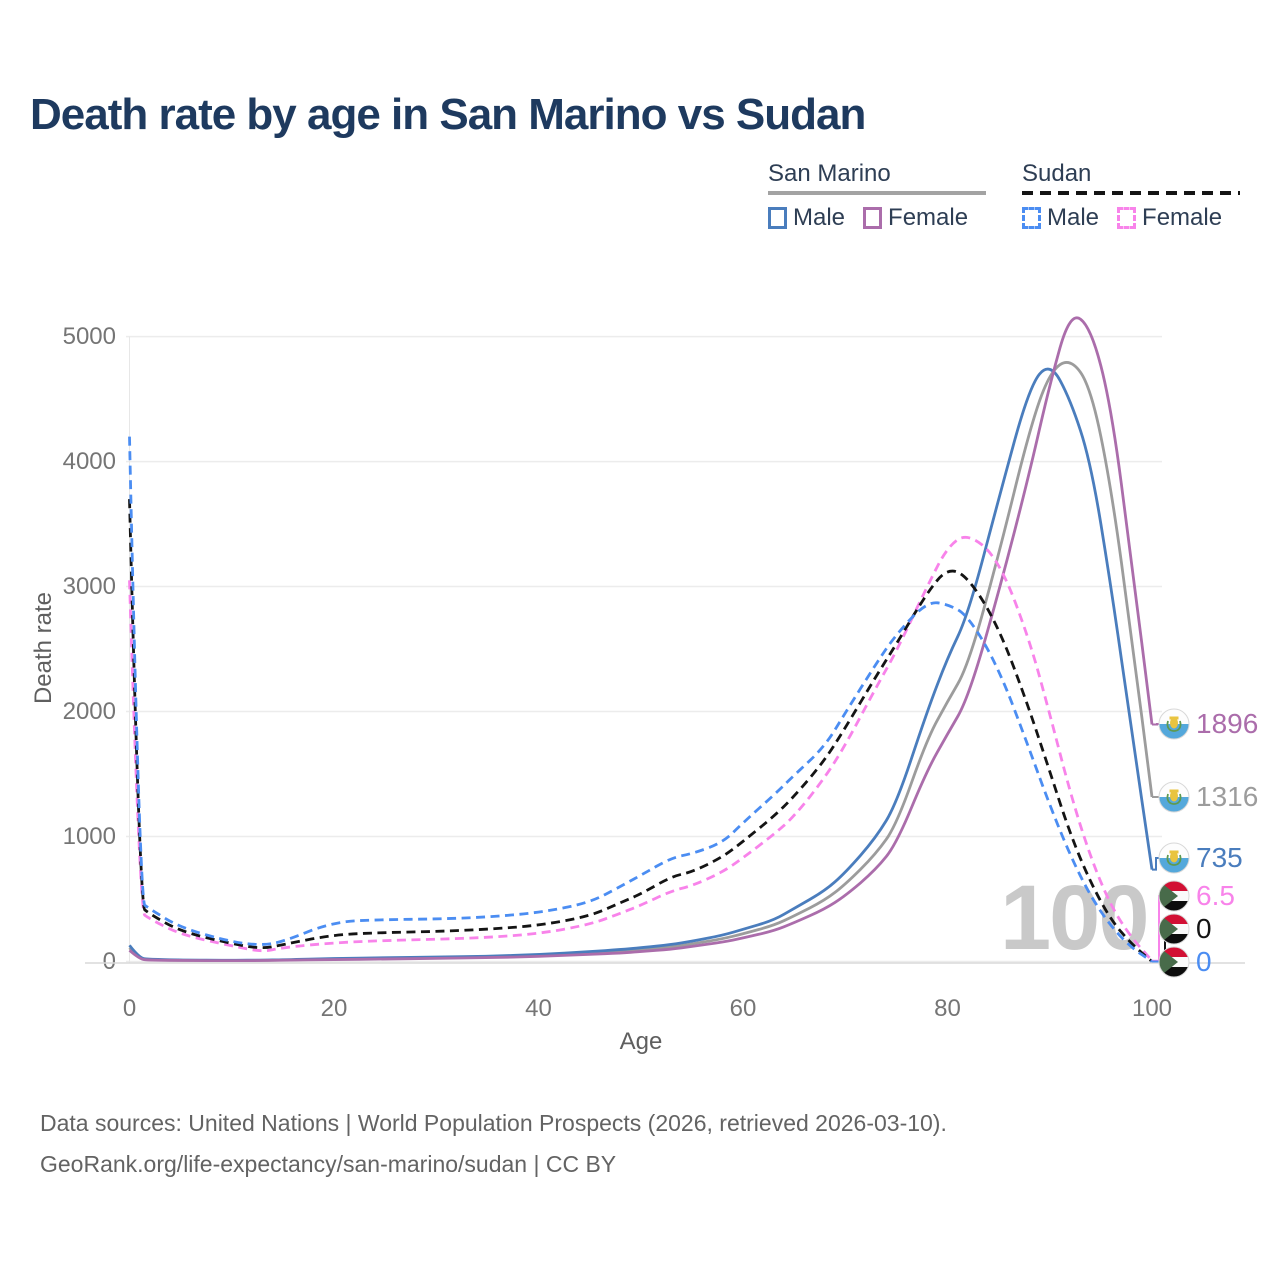  I want to click on x-tick-label: 80, so click(947, 1008).